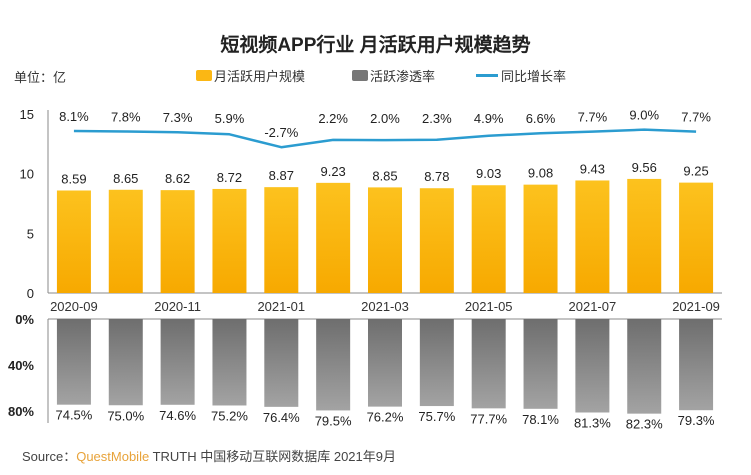  Describe the element at coordinates (230, 118) in the screenshot. I see `growth-data-label: 5.9%` at that location.